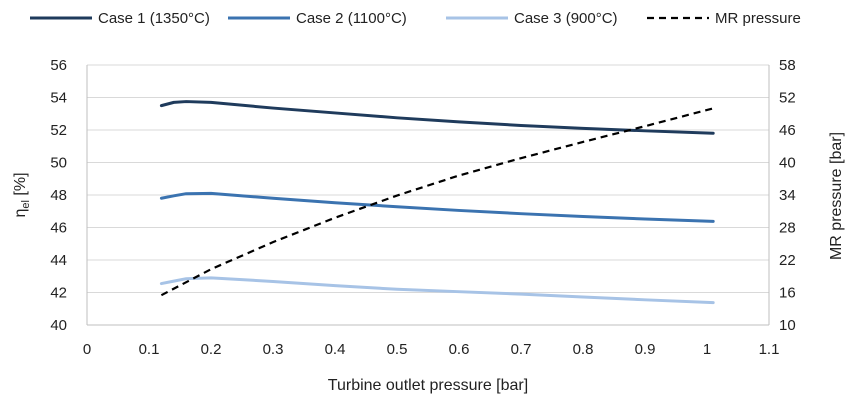 The height and width of the screenshot is (398, 853). Describe the element at coordinates (58, 195) in the screenshot. I see `y-left-tick-label: 48` at that location.